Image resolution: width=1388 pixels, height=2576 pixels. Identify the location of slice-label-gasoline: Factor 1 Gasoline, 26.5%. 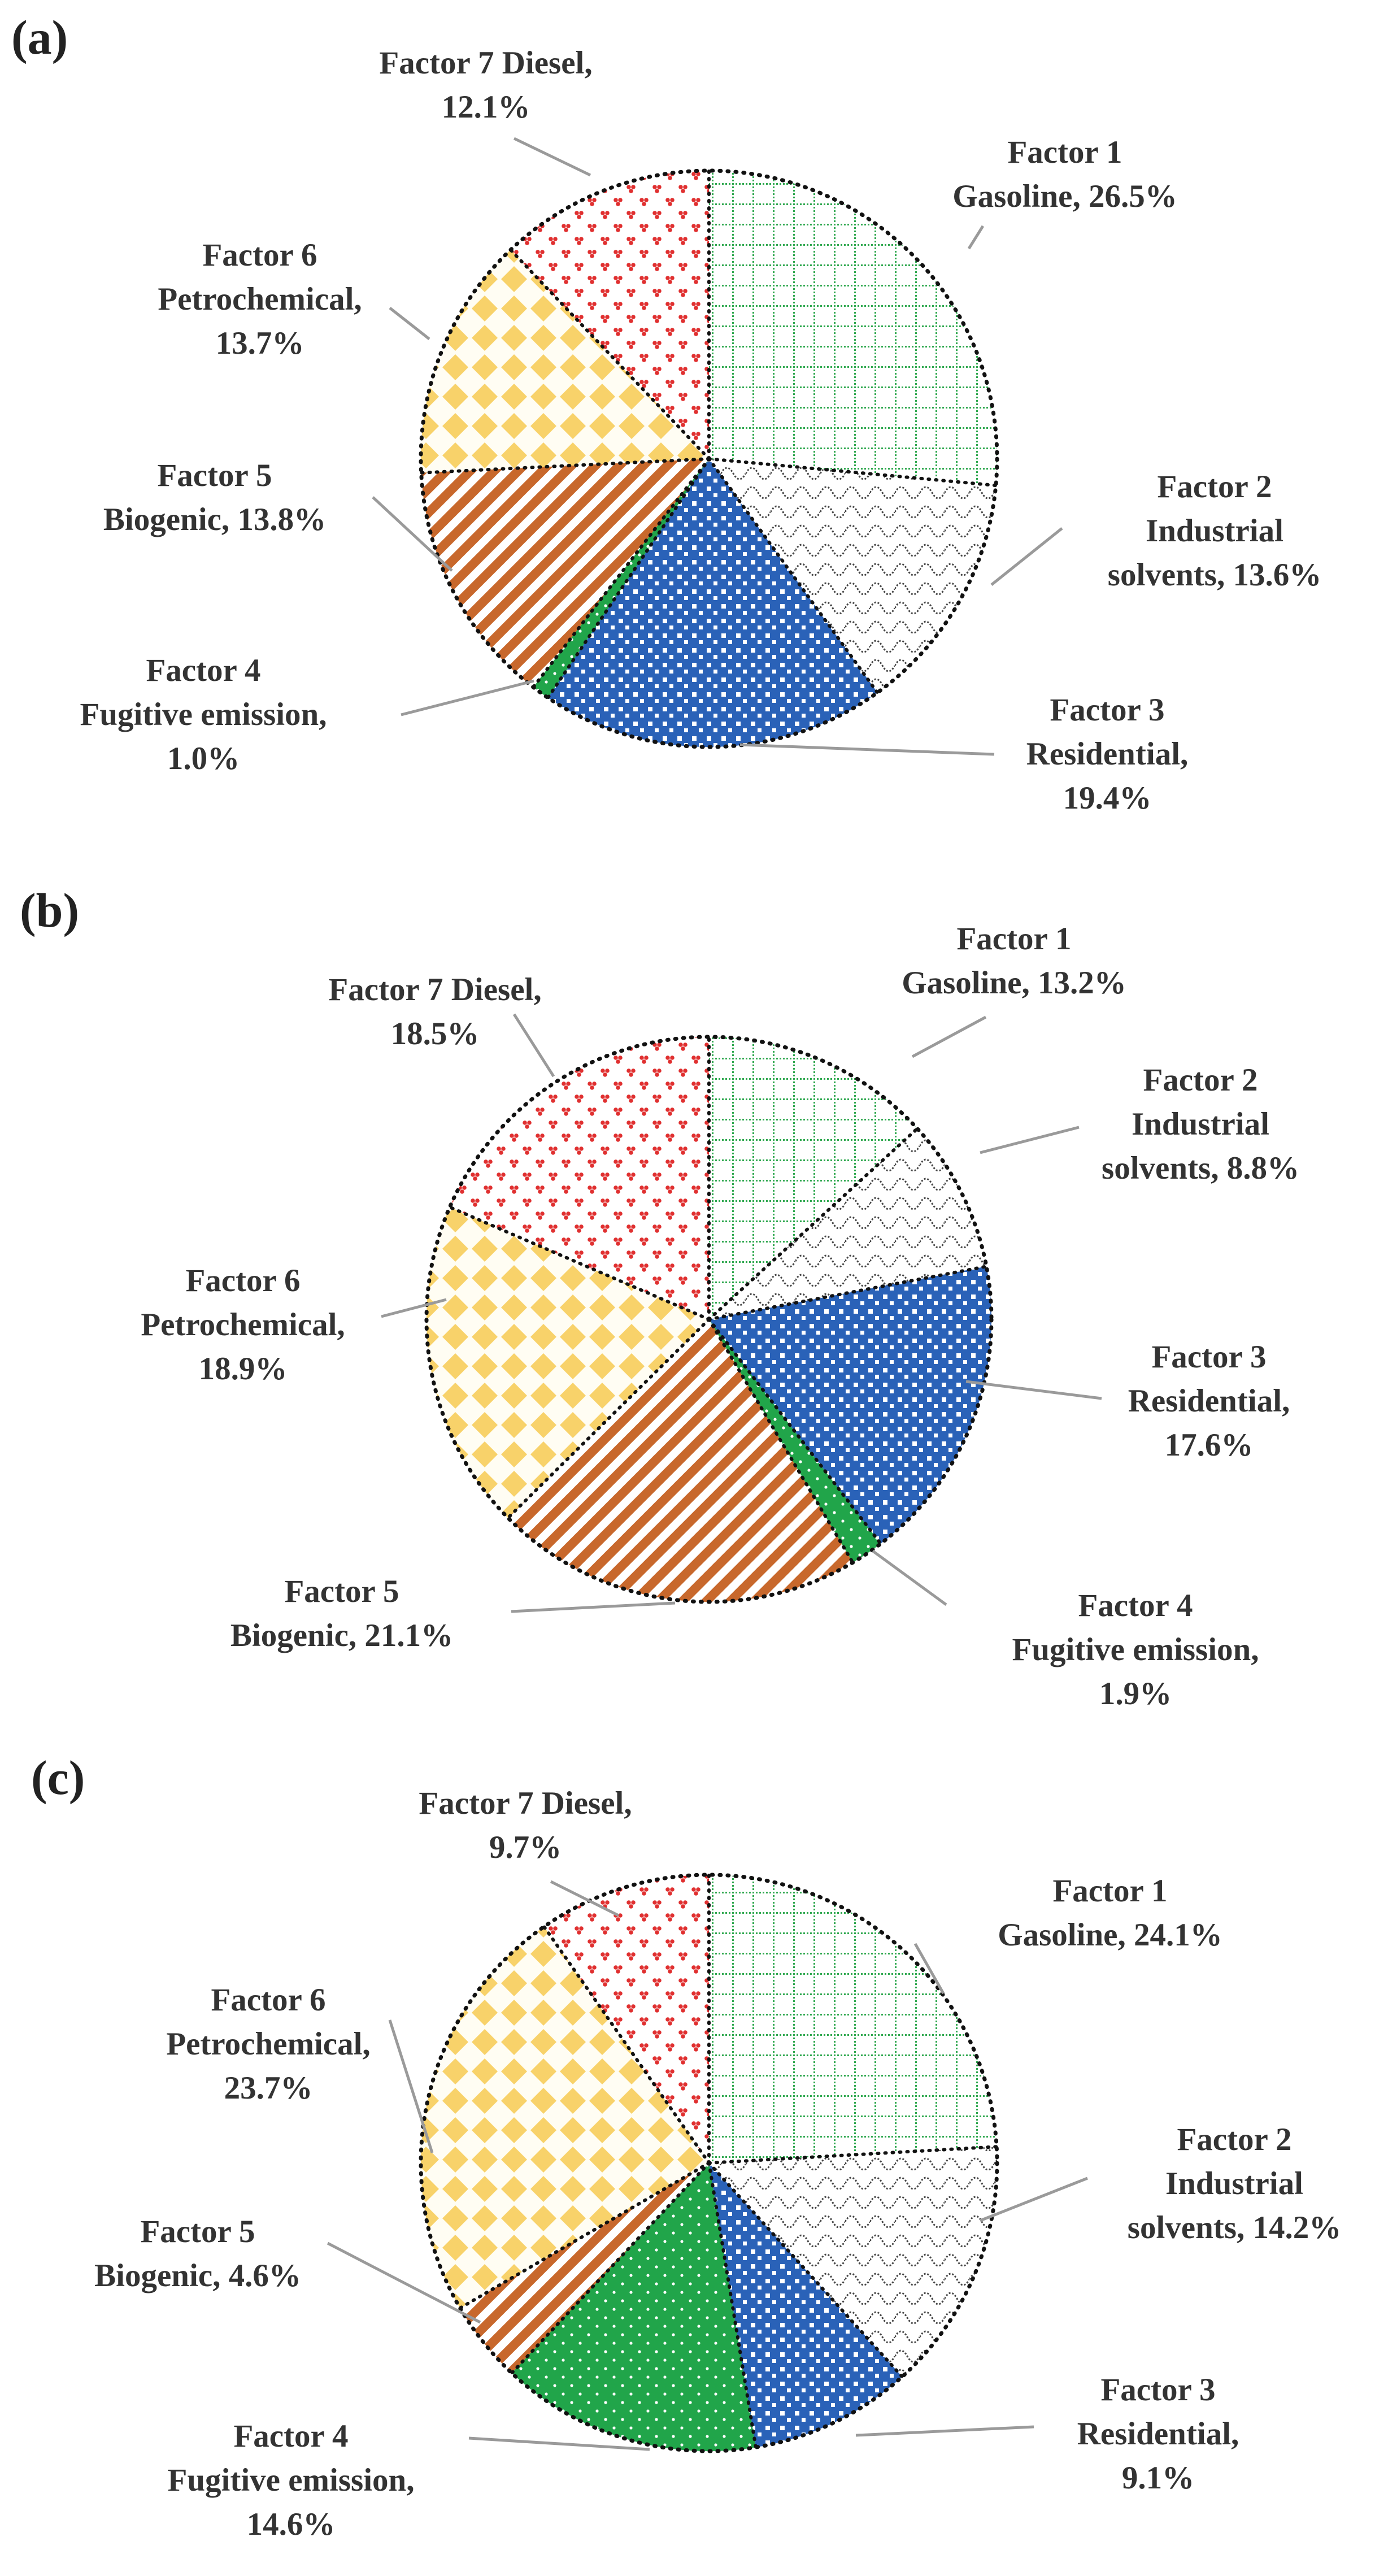
(1064, 174).